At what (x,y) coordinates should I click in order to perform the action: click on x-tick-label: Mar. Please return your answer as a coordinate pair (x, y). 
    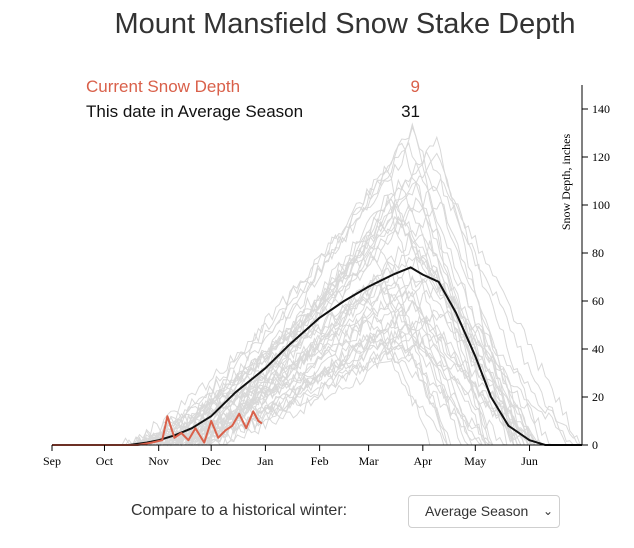
    Looking at the image, I should click on (369, 461).